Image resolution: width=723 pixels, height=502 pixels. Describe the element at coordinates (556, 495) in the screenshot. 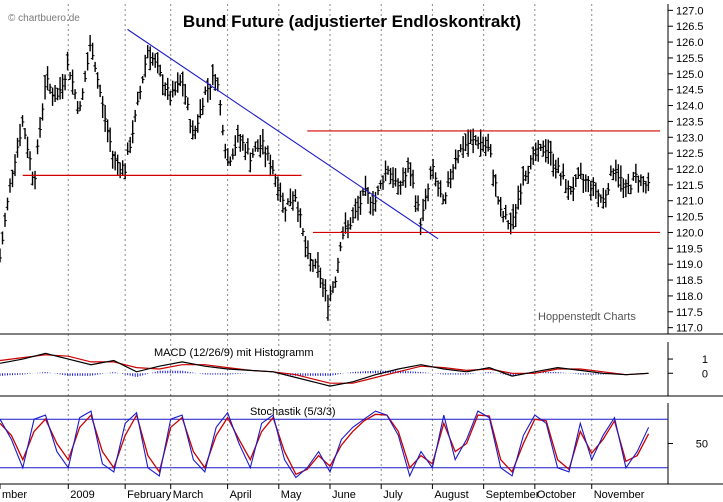

I see `x-tick-label: October` at that location.